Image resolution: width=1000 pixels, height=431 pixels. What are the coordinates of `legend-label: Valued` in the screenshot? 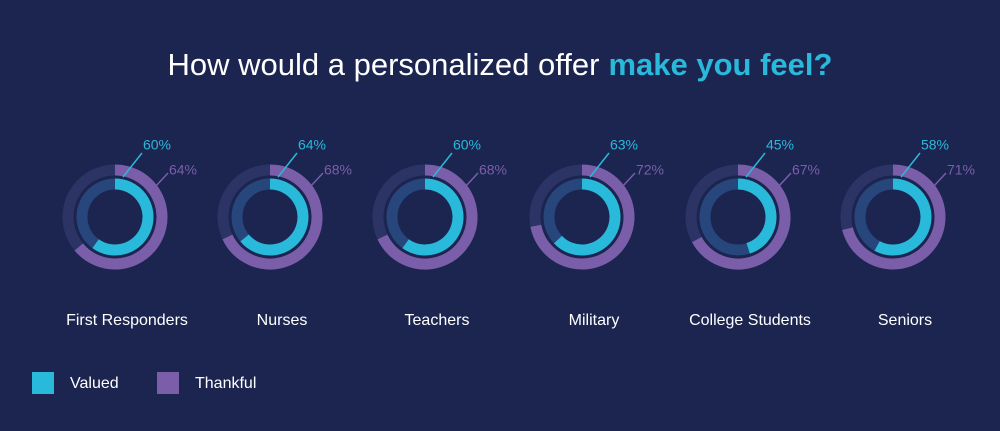 It's located at (94, 383).